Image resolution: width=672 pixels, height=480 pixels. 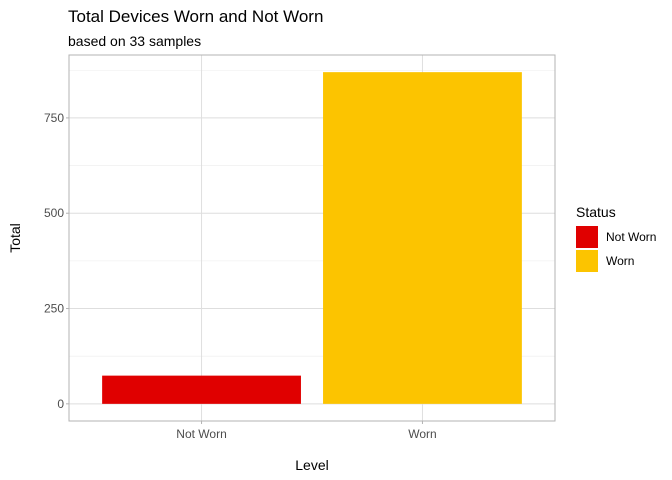 I want to click on chart-title: Total Devices Worn and Not Worn, so click(x=195, y=16).